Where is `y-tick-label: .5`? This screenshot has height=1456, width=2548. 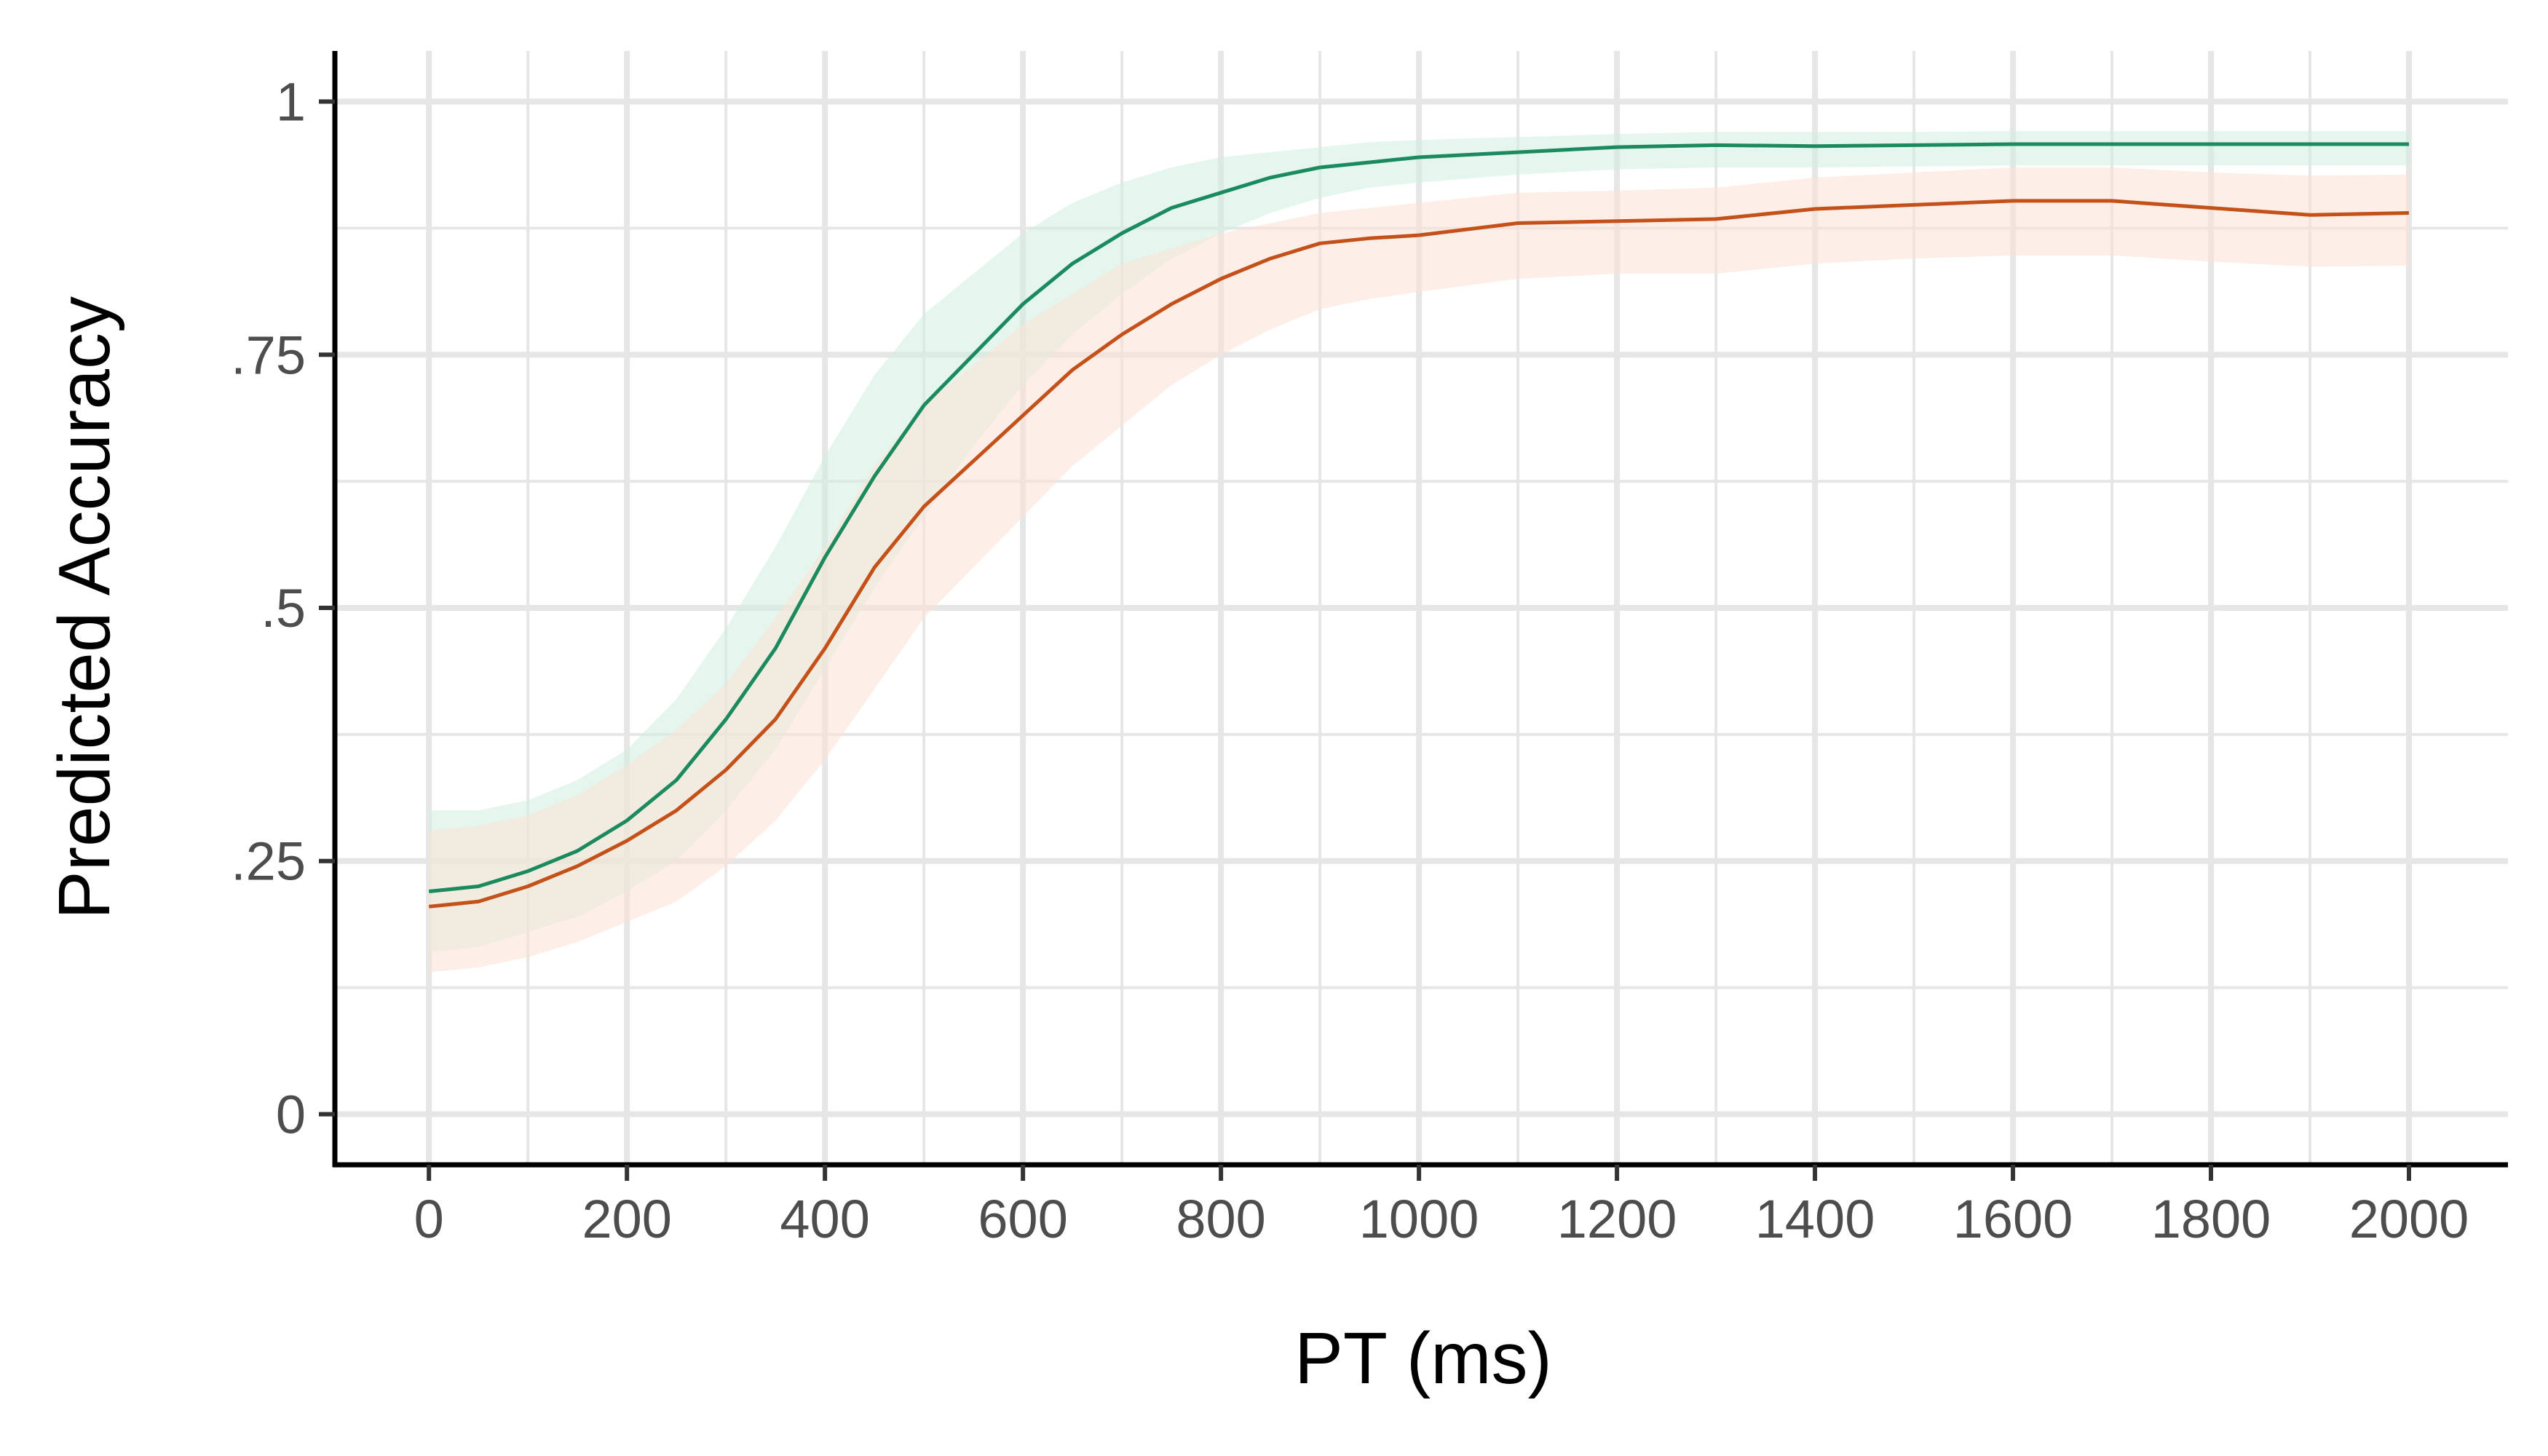 y-tick-label: .5 is located at coordinates (283, 608).